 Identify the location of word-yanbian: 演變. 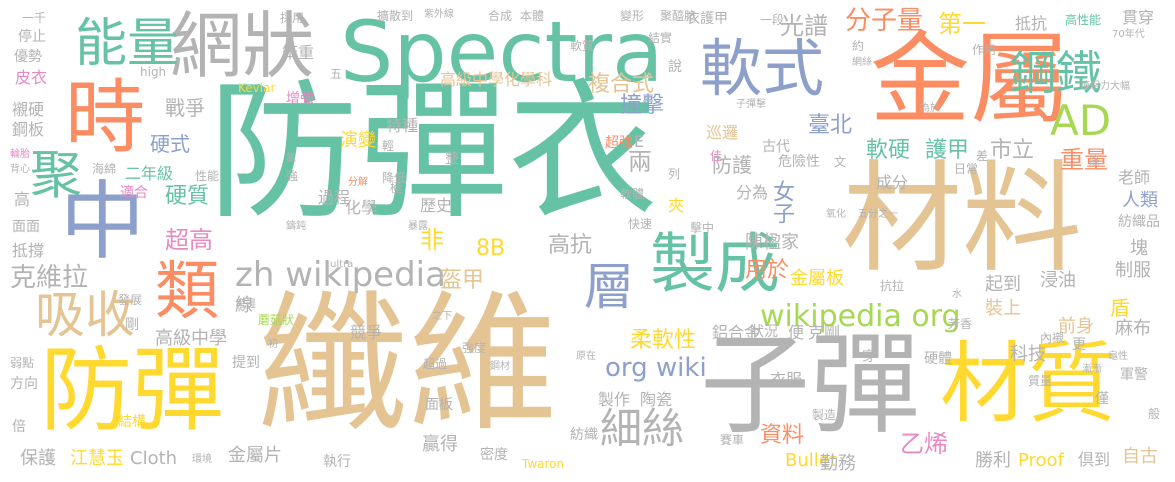
(358, 141).